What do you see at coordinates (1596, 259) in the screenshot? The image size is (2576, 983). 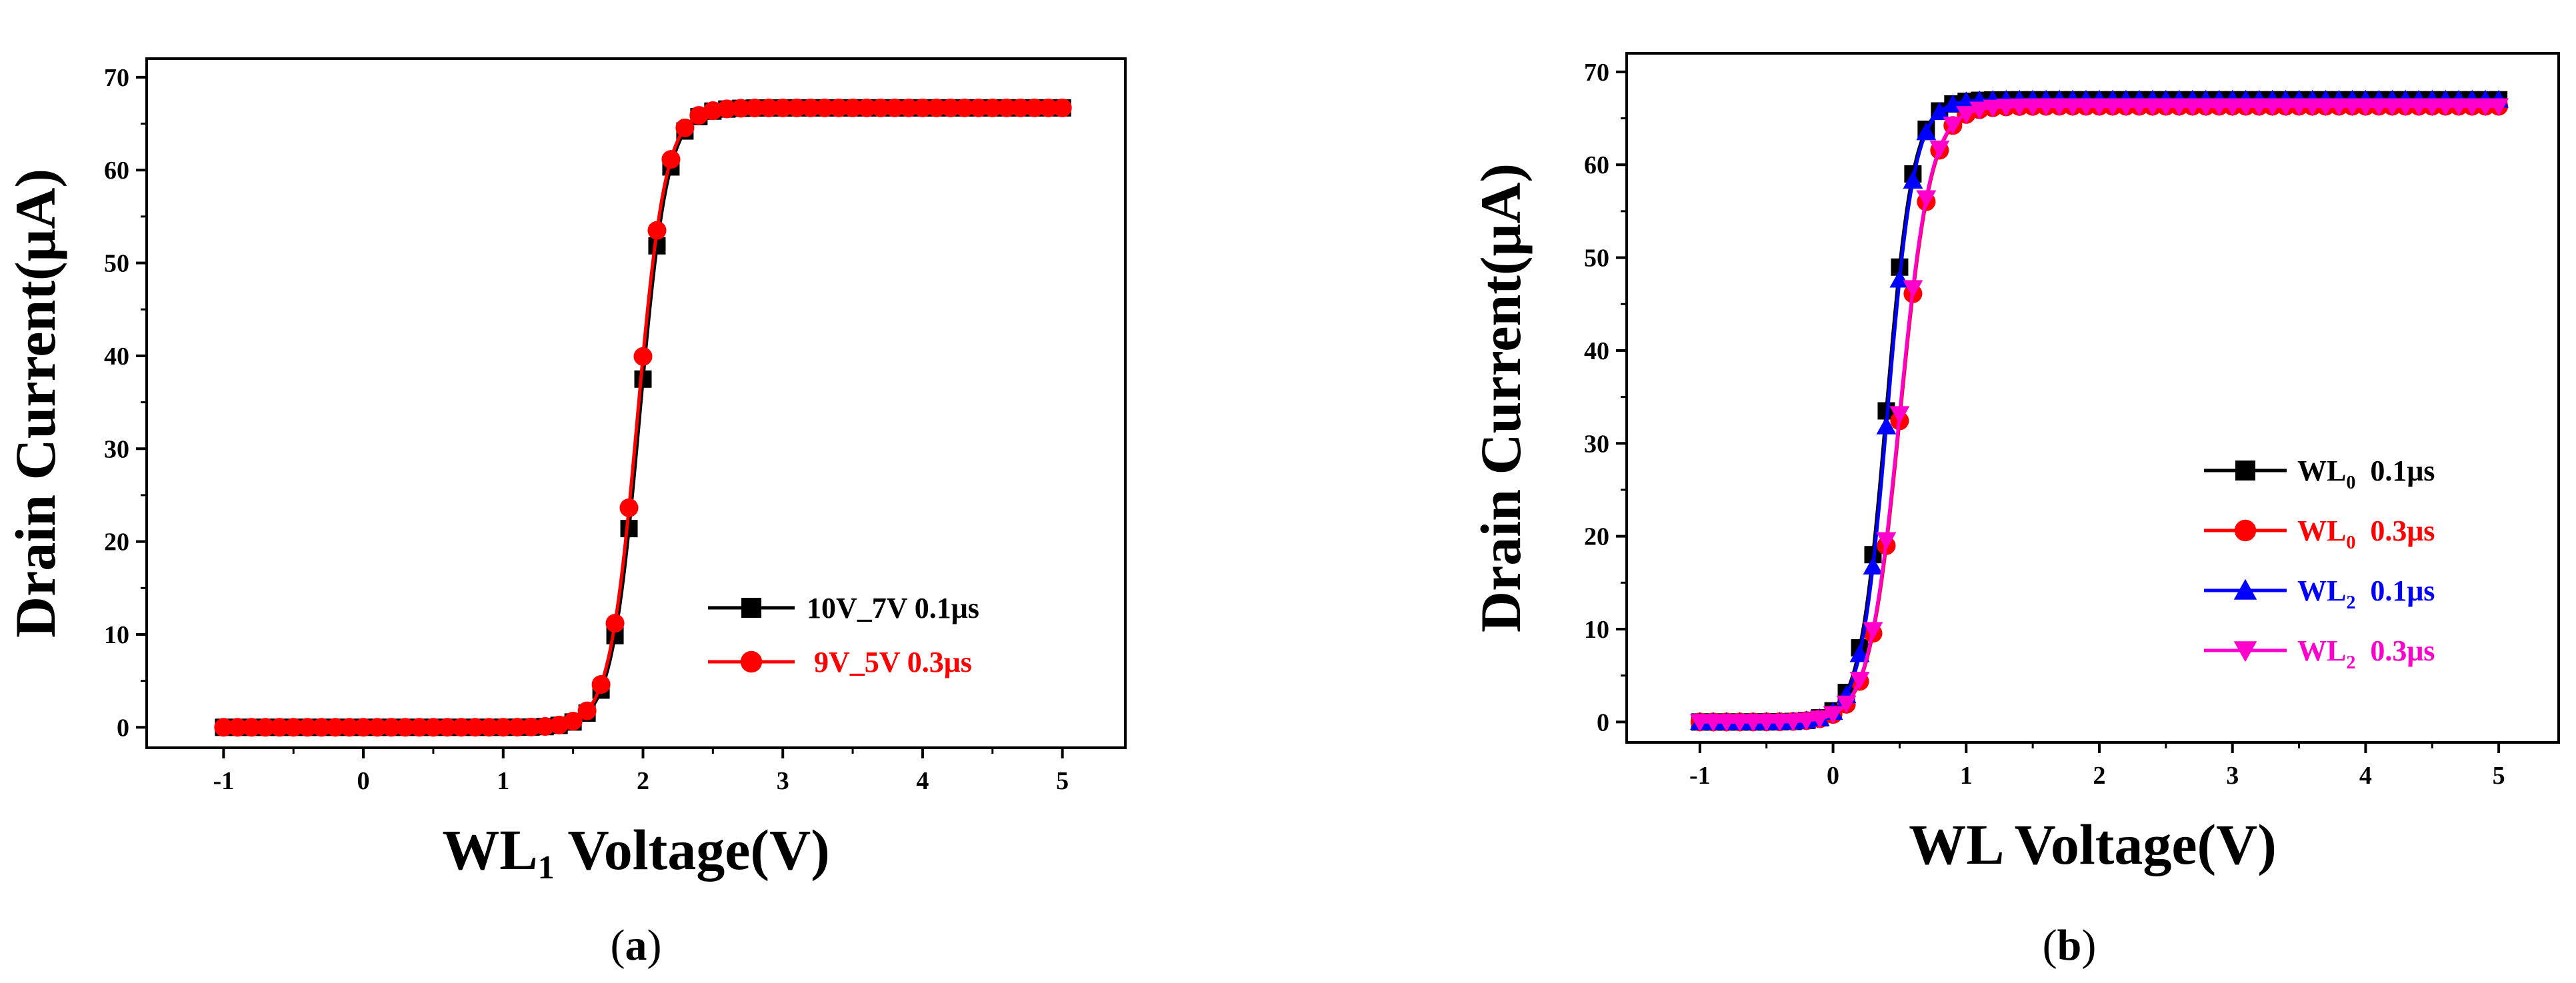 I see `y-tick-label: 50` at bounding box center [1596, 259].